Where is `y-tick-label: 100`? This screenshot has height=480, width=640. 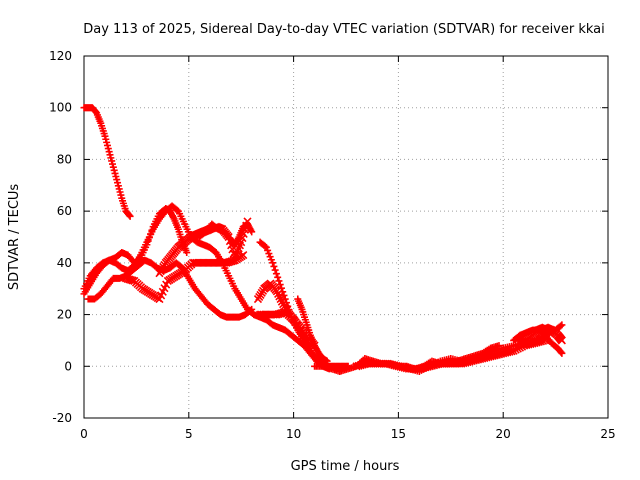 y-tick-label: 100 is located at coordinates (60, 108).